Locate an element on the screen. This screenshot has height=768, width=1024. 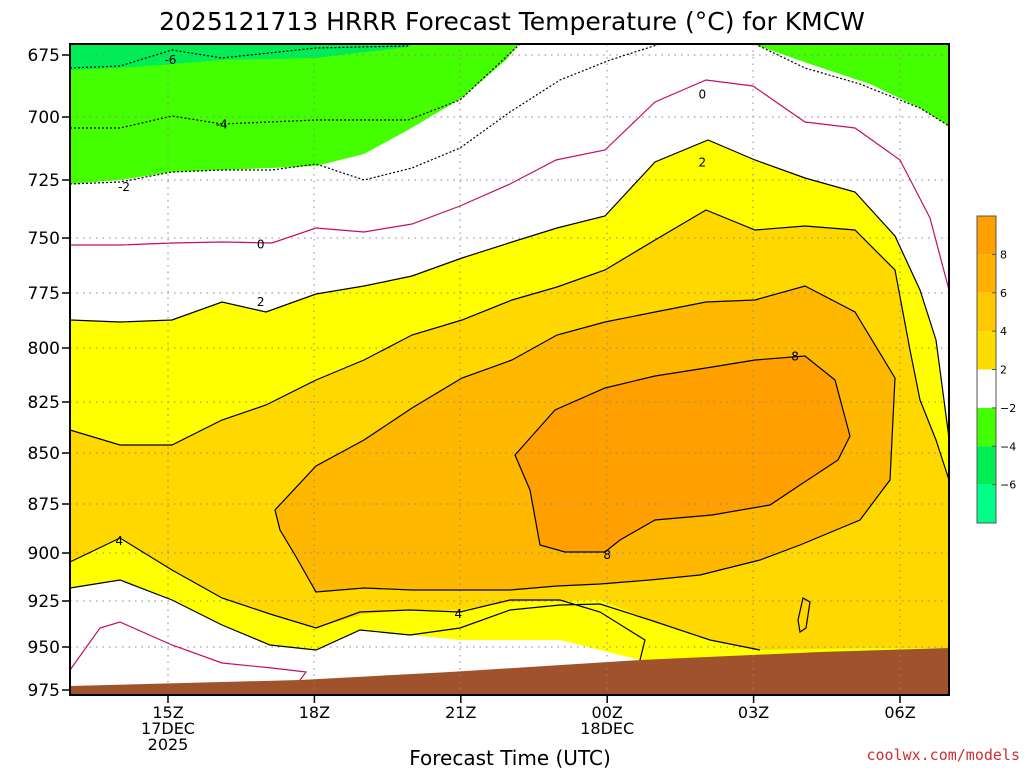
contour-eight is located at coordinates (682, 454).